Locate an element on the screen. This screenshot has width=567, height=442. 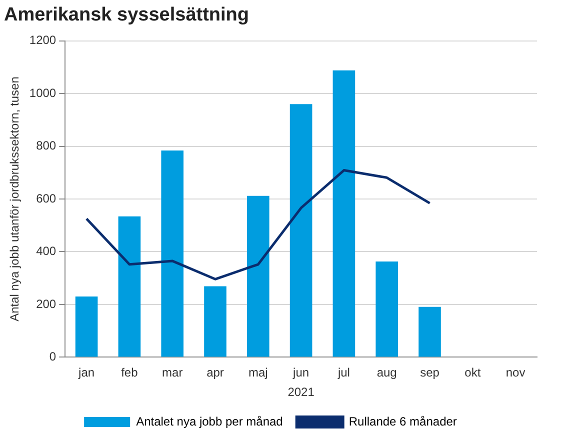
x-tick-label: jan is located at coordinates (86, 373).